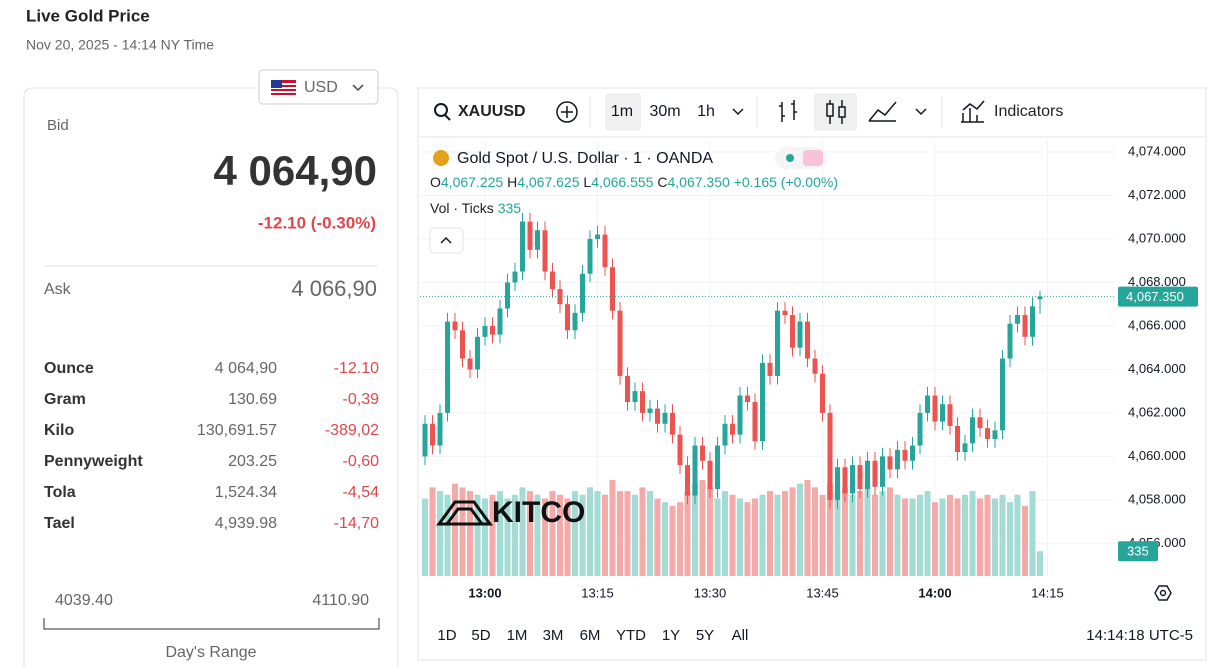 The image size is (1214, 667). I want to click on x-tick-label: 14:00, so click(934, 592).